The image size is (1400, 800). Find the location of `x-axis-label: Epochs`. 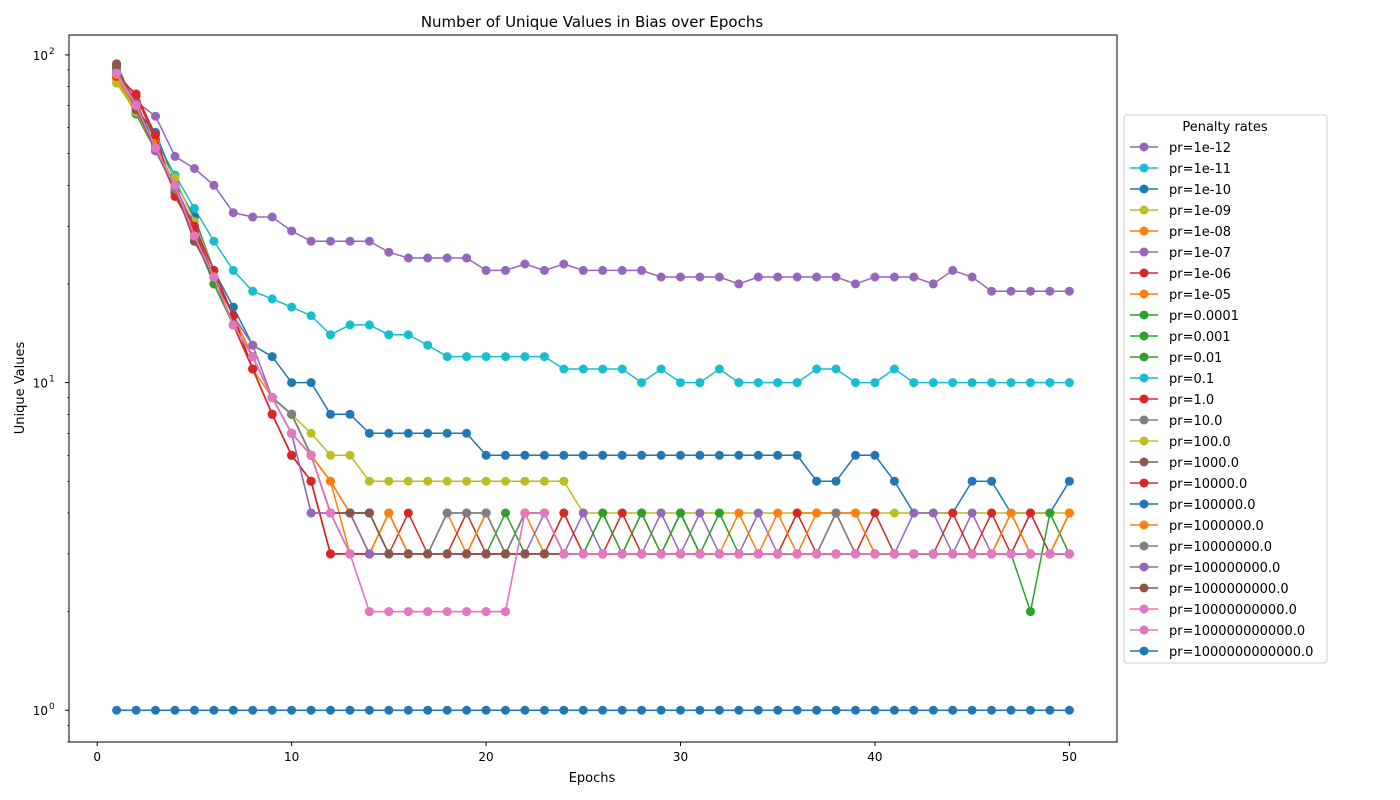

x-axis-label: Epochs is located at coordinates (592, 778).